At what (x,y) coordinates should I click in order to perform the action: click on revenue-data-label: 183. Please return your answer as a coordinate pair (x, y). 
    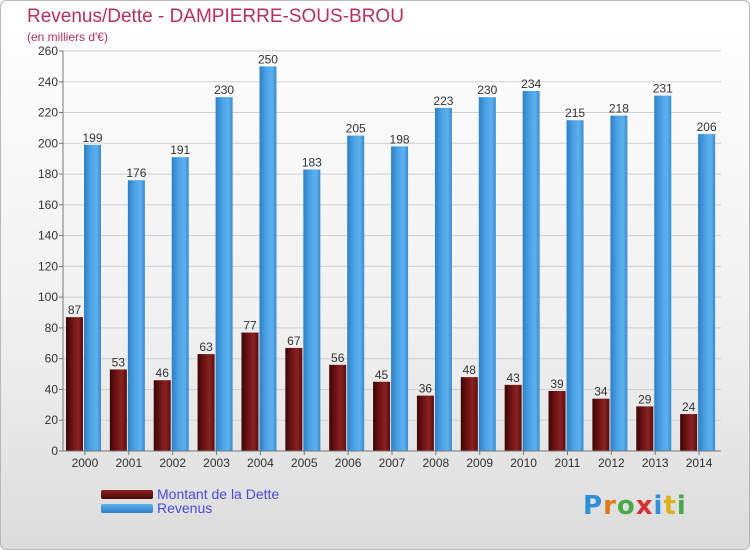
    Looking at the image, I should click on (312, 162).